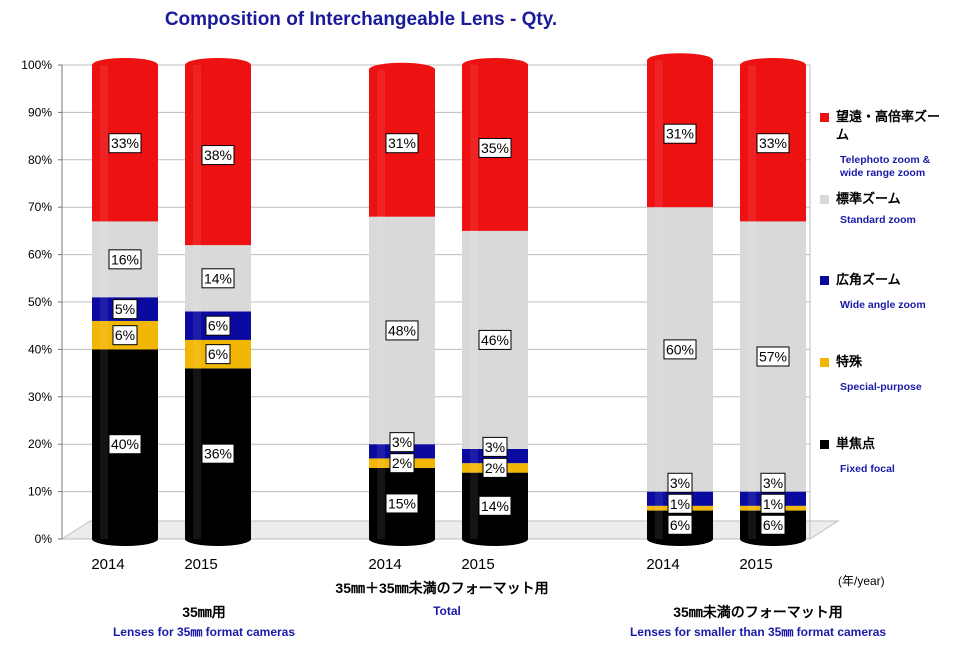 Image resolution: width=958 pixels, height=652 pixels. What do you see at coordinates (824, 362) in the screenshot?
I see `legend-swatch-special` at bounding box center [824, 362].